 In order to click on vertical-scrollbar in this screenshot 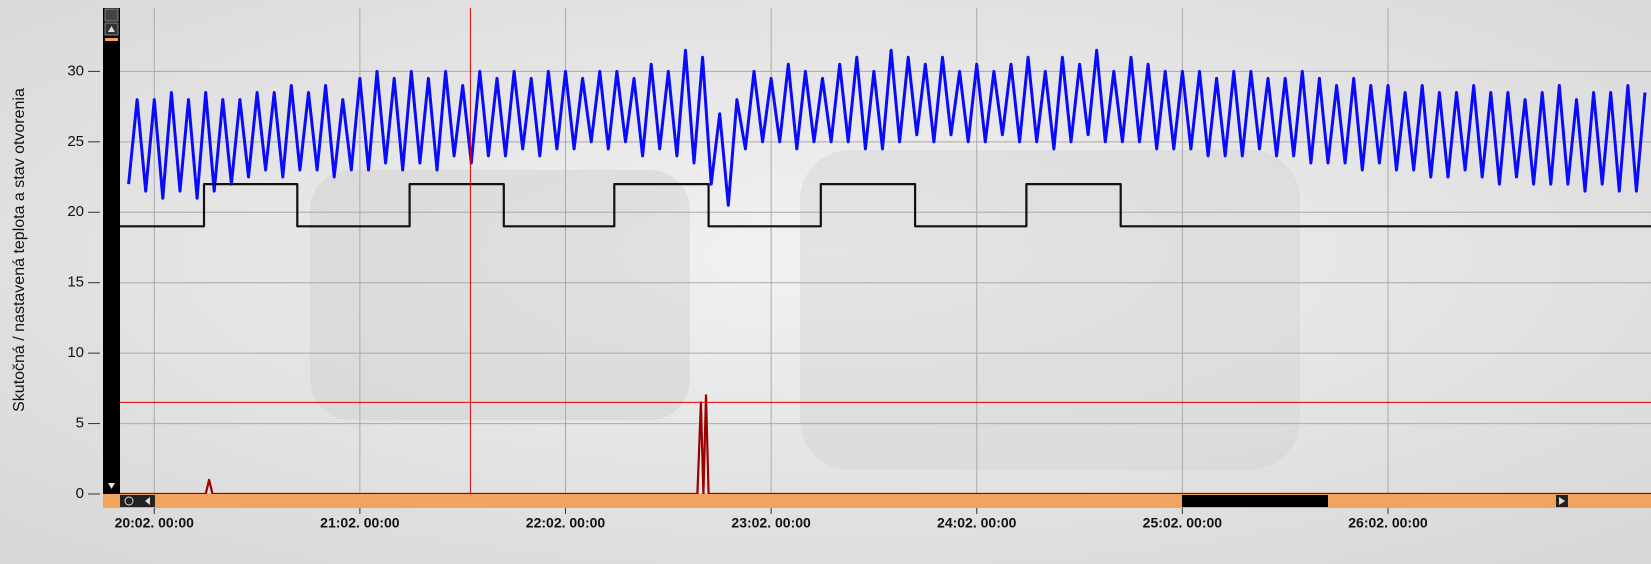, I will do `click(111, 251)`.